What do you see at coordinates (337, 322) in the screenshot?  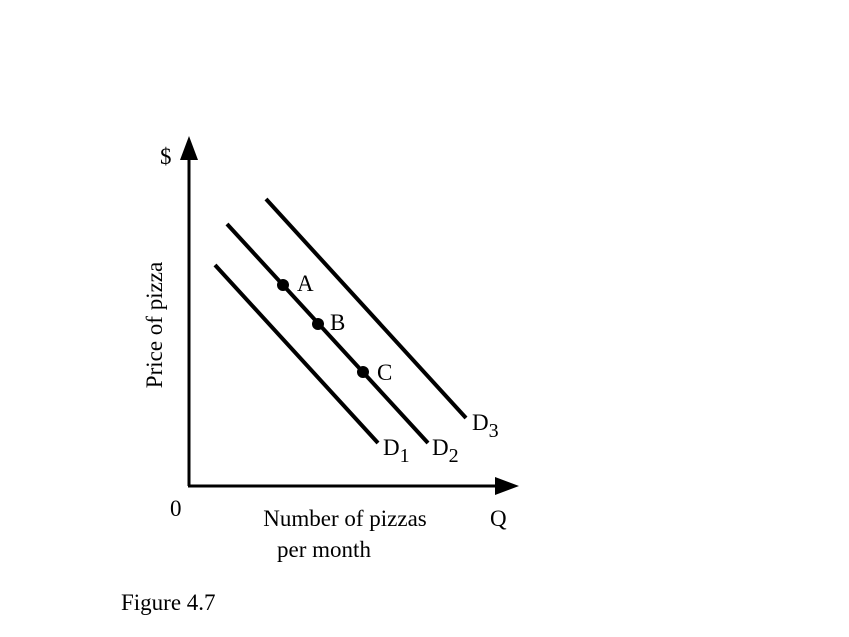 I see `point-label: B` at bounding box center [337, 322].